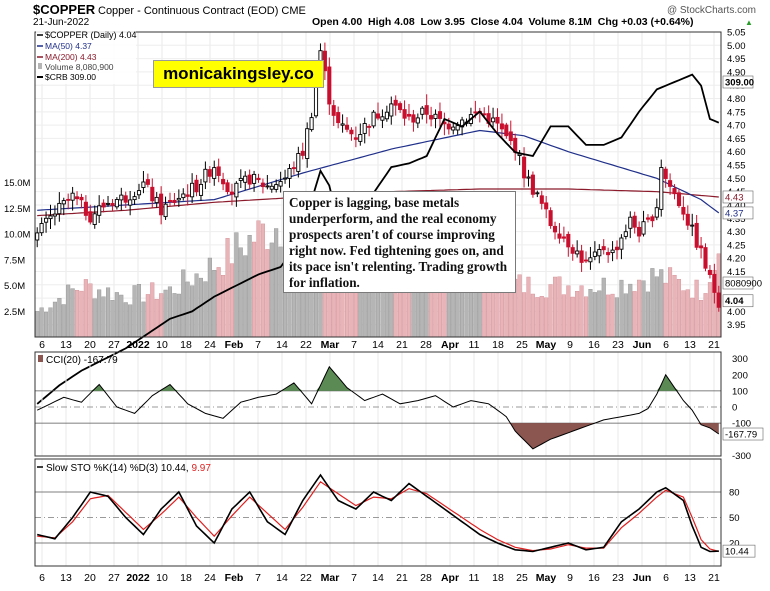 Image resolution: width=770 pixels, height=591 pixels. What do you see at coordinates (736, 245) in the screenshot?
I see `price-y-tick-label: 4.25` at bounding box center [736, 245].